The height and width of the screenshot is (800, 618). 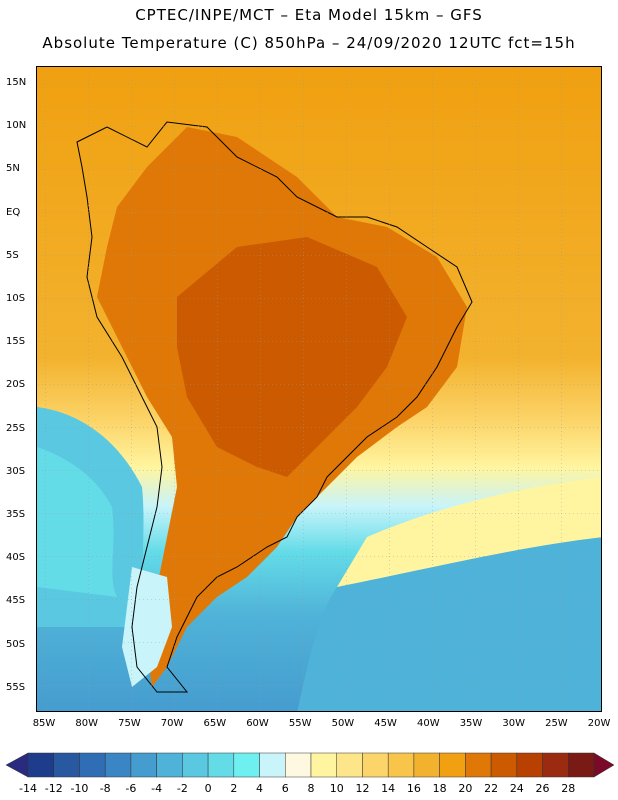 I want to click on lat-label: 10S, so click(x=16, y=298).